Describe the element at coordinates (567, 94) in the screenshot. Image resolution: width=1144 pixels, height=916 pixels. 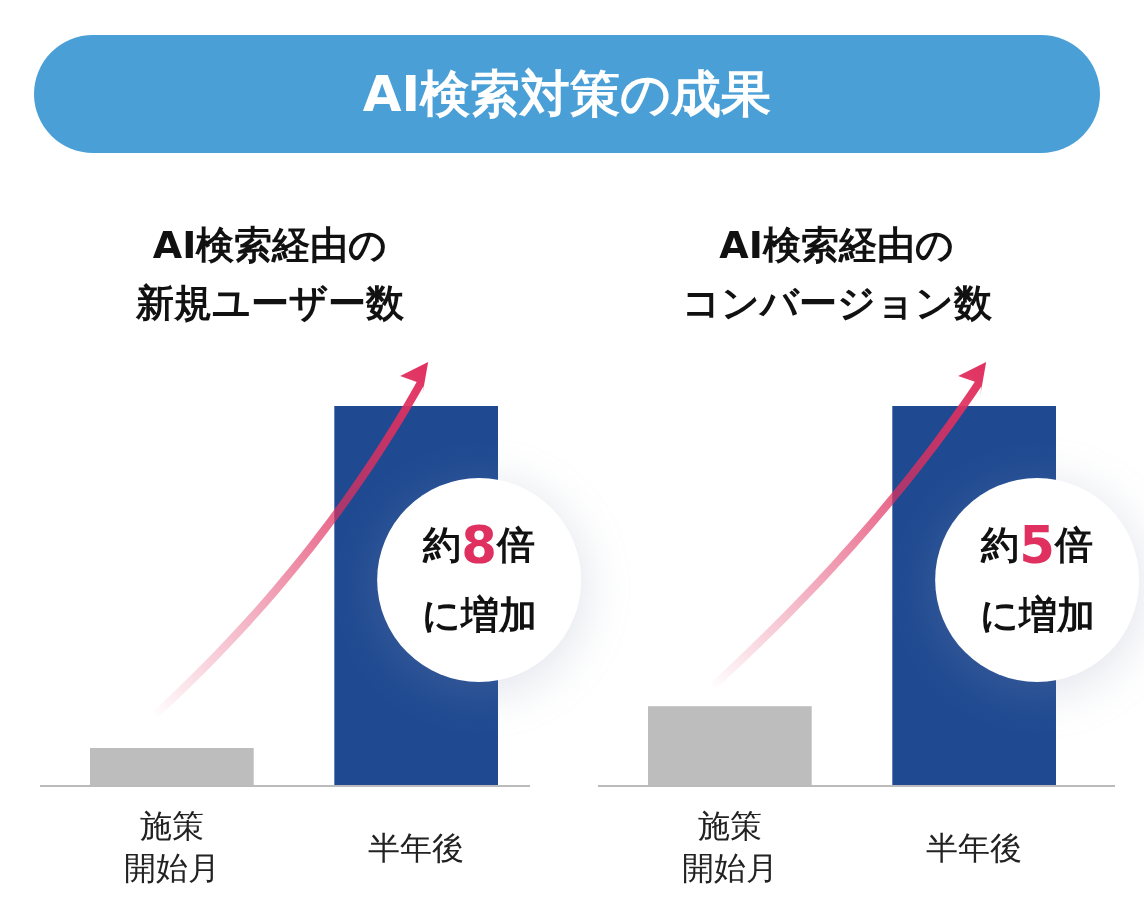
I see `text: AI検索対策の成果` at that location.